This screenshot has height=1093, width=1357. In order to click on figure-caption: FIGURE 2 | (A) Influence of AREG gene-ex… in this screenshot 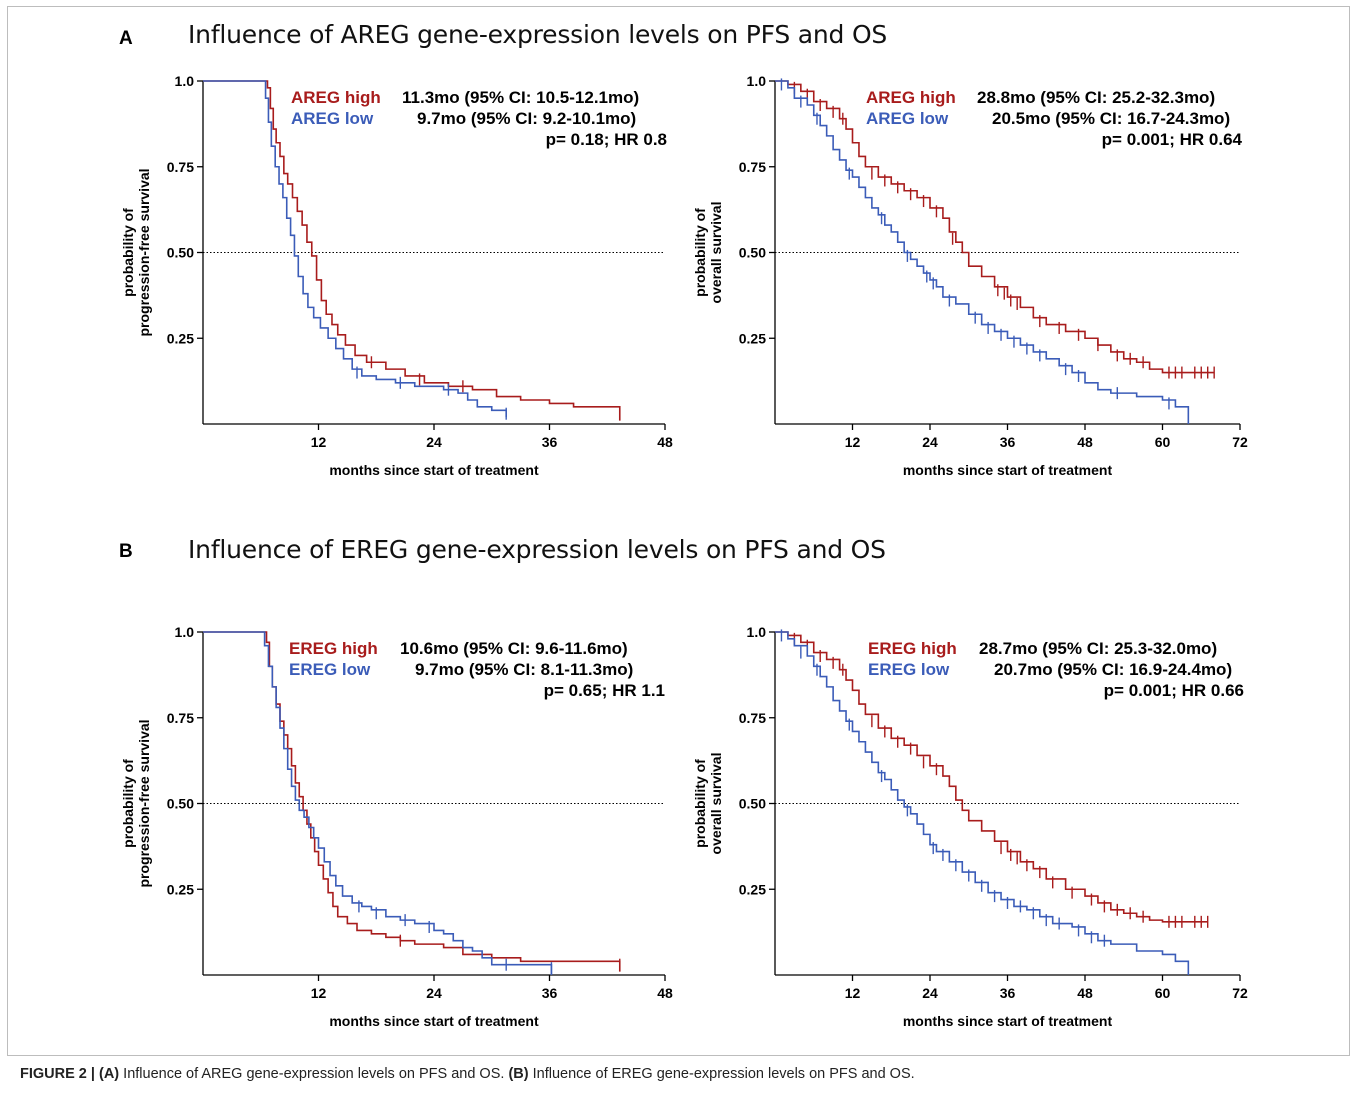, I will do `click(467, 1074)`.